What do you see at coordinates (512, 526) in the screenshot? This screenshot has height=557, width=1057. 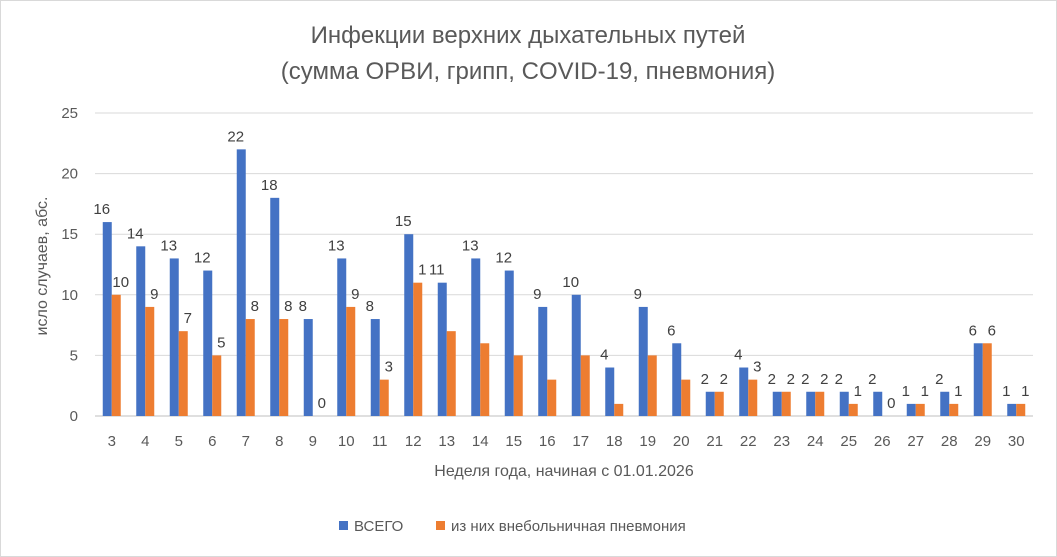 I see `legend: ВСЕГО из них внебольничная пневмония` at bounding box center [512, 526].